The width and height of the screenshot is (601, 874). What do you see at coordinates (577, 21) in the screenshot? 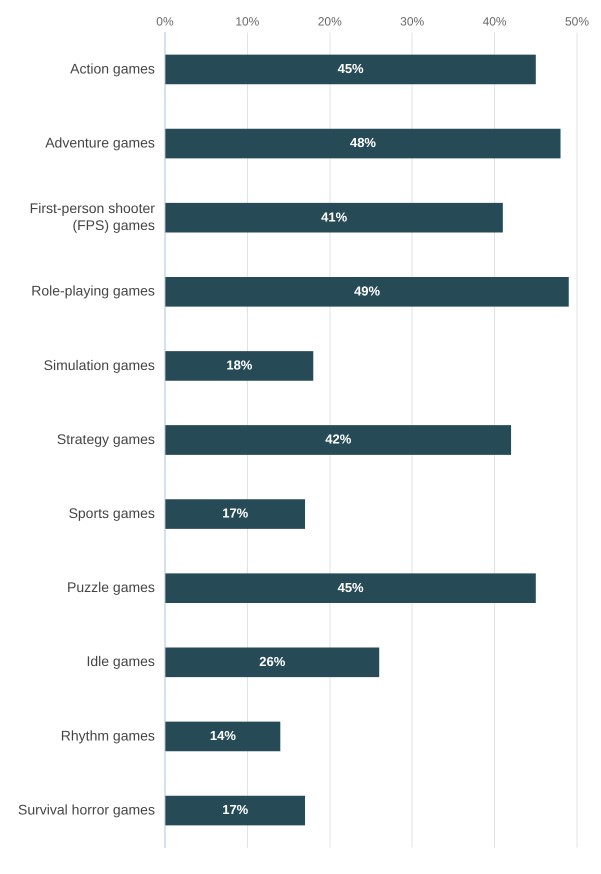
I see `x-tick-label: 50%` at bounding box center [577, 21].